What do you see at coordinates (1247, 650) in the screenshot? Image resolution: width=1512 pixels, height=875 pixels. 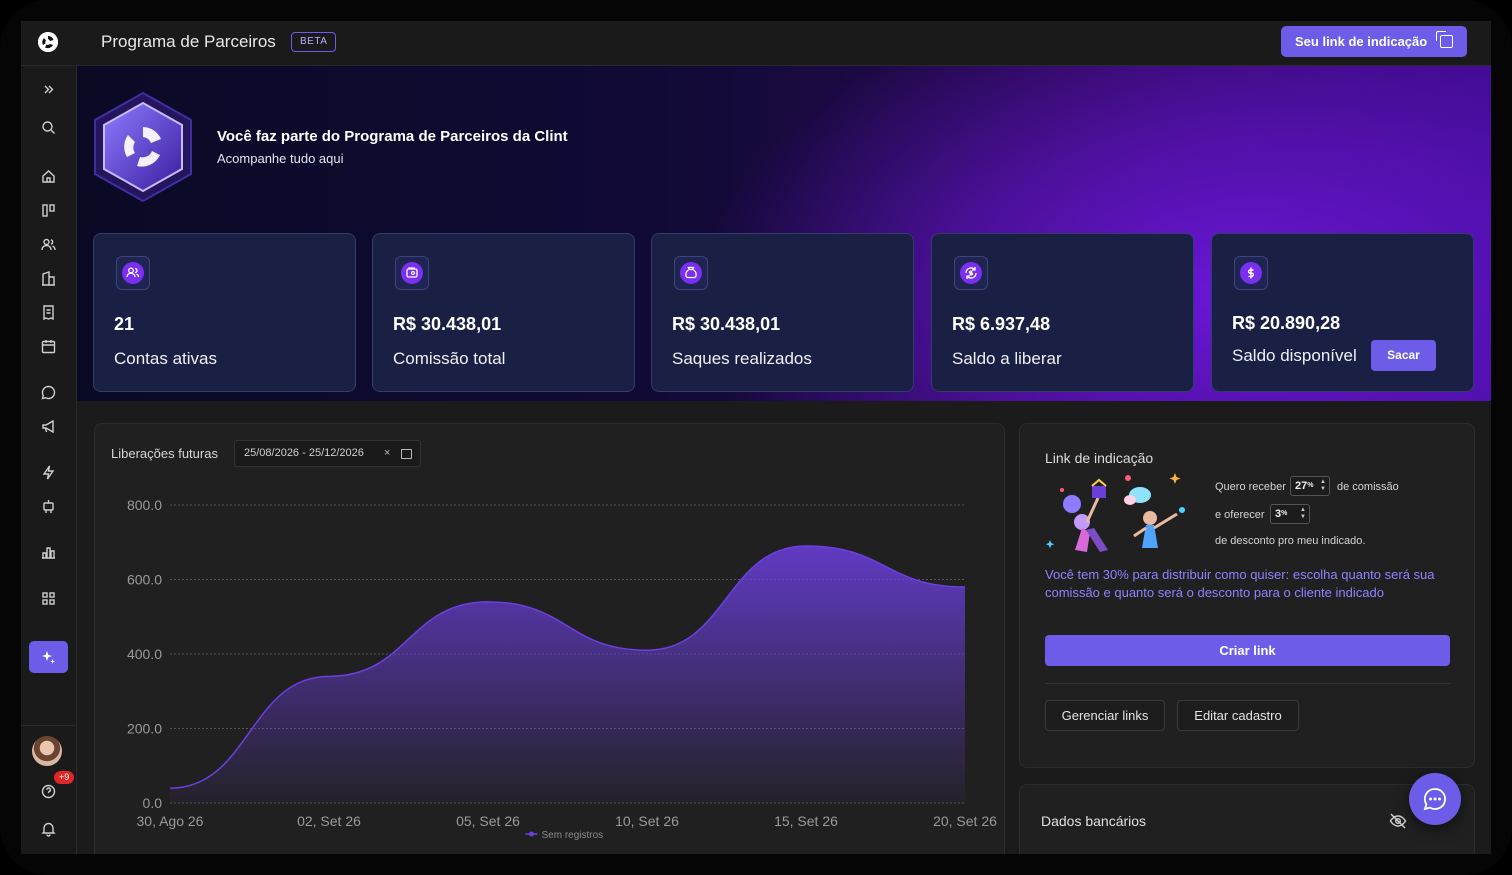 I see `create-link-button: Criar link` at bounding box center [1247, 650].